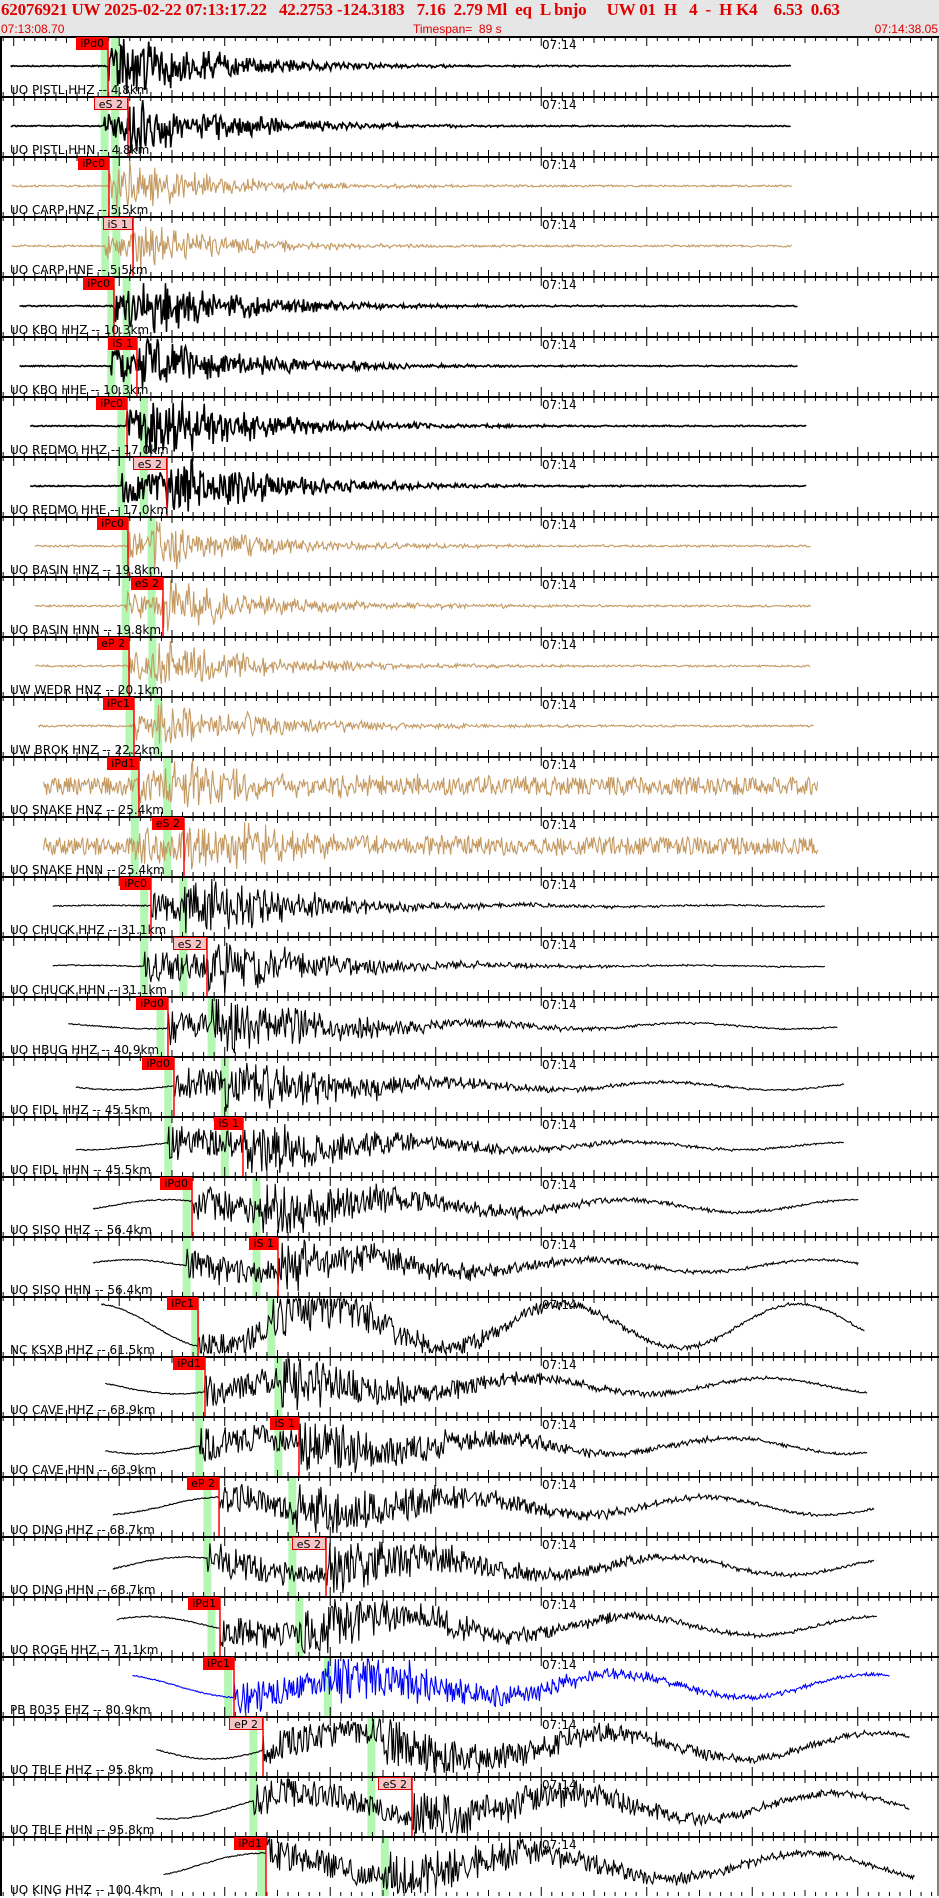 This screenshot has width=939, height=1898. I want to click on trace-panel: UO SISO HHZ -- 56.4km 07:14 iPd0, so click(469, 1206).